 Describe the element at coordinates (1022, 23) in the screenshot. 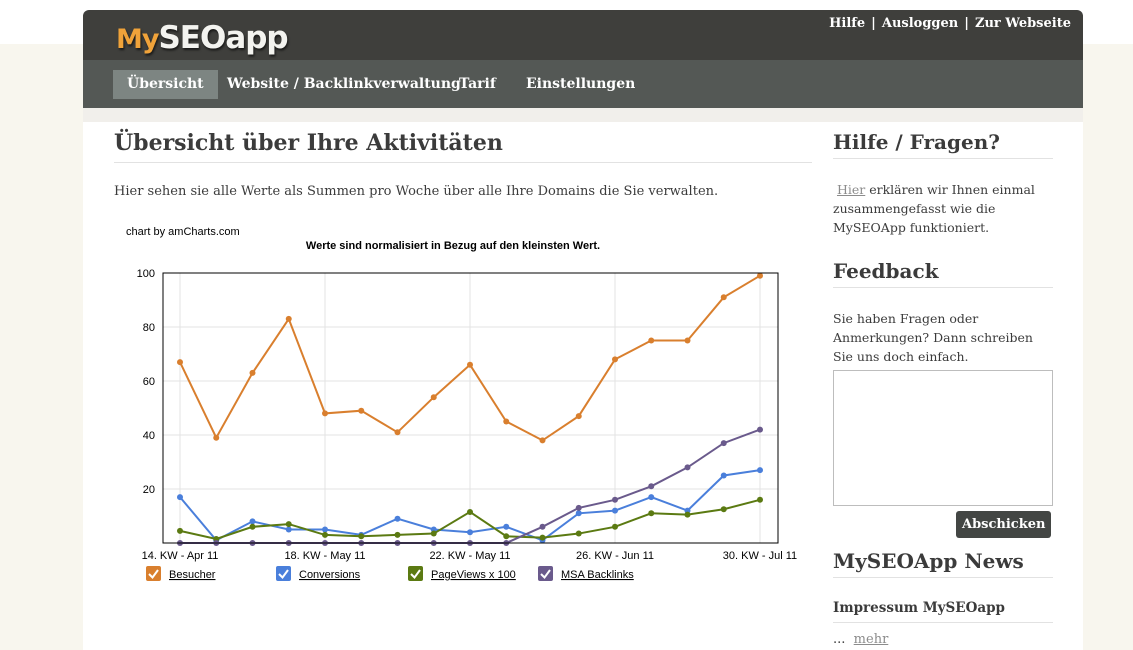

I see `website-link: Zur Webseite` at that location.